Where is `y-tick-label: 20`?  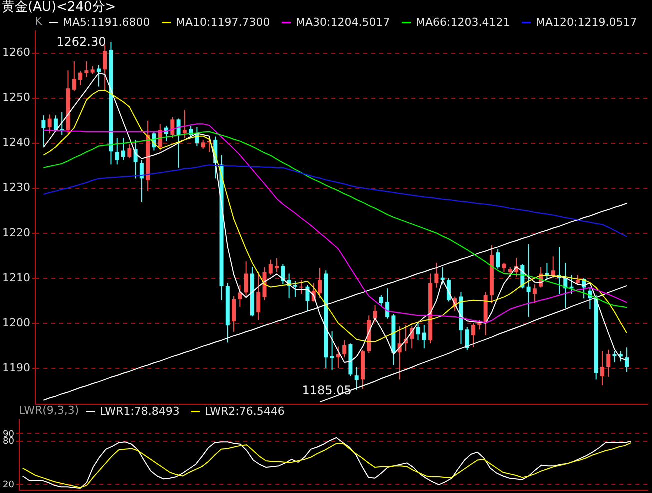 y-tick-label: 20 is located at coordinates (9, 485).